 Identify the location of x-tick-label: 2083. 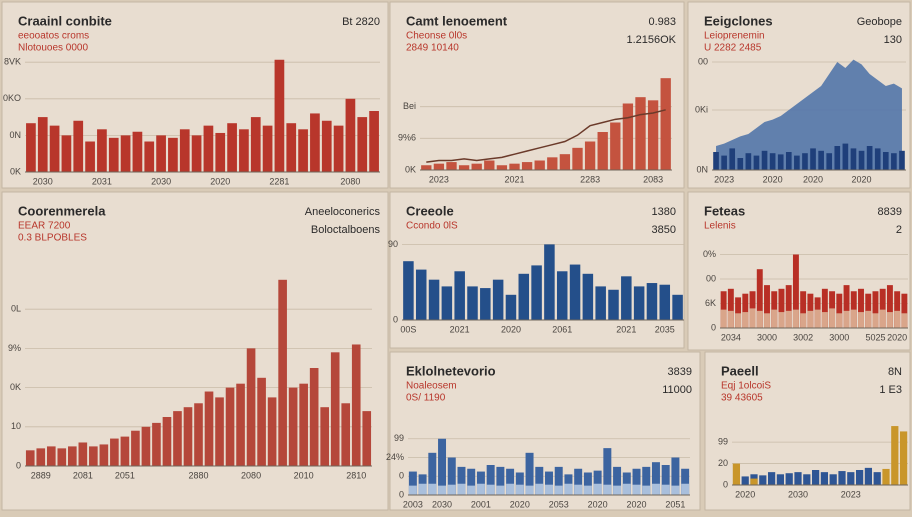
(653, 179).